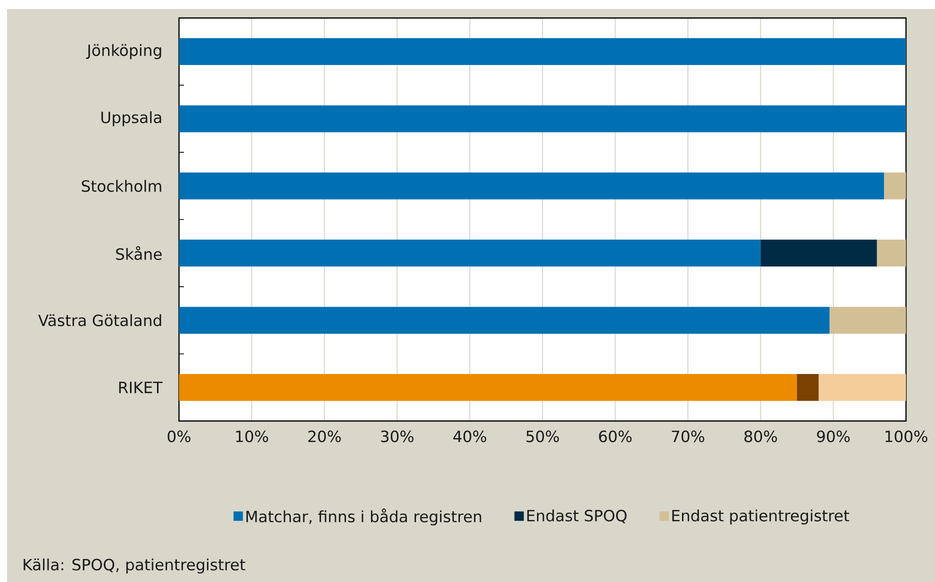 This screenshot has height=582, width=935. What do you see at coordinates (131, 118) in the screenshot?
I see `y-tick-label: Uppsala` at bounding box center [131, 118].